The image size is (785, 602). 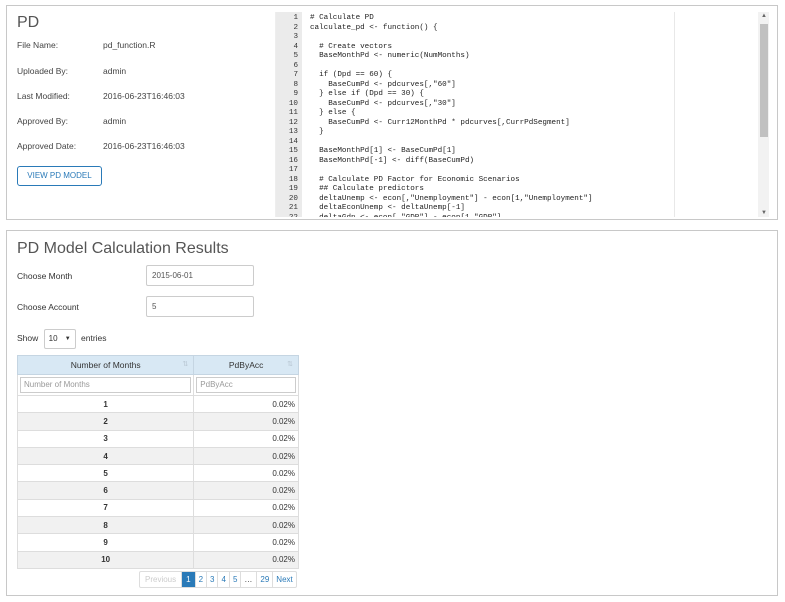 I want to click on code-text: # Calculate PD, so click(x=342, y=18).